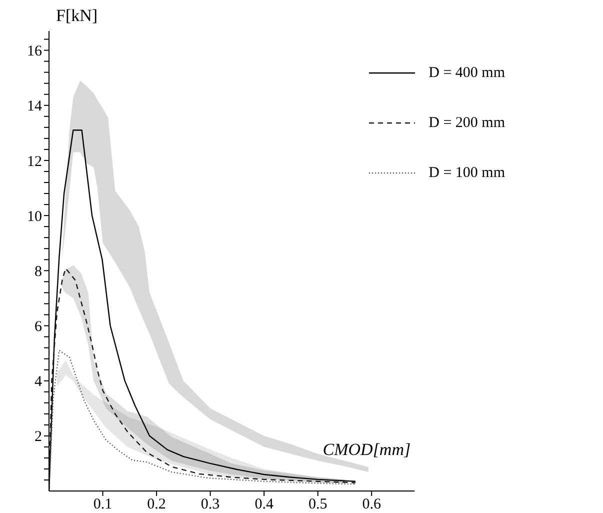 This screenshot has height=513, width=603. Describe the element at coordinates (466, 73) in the screenshot. I see `legend-label: D = 400 mm` at that location.